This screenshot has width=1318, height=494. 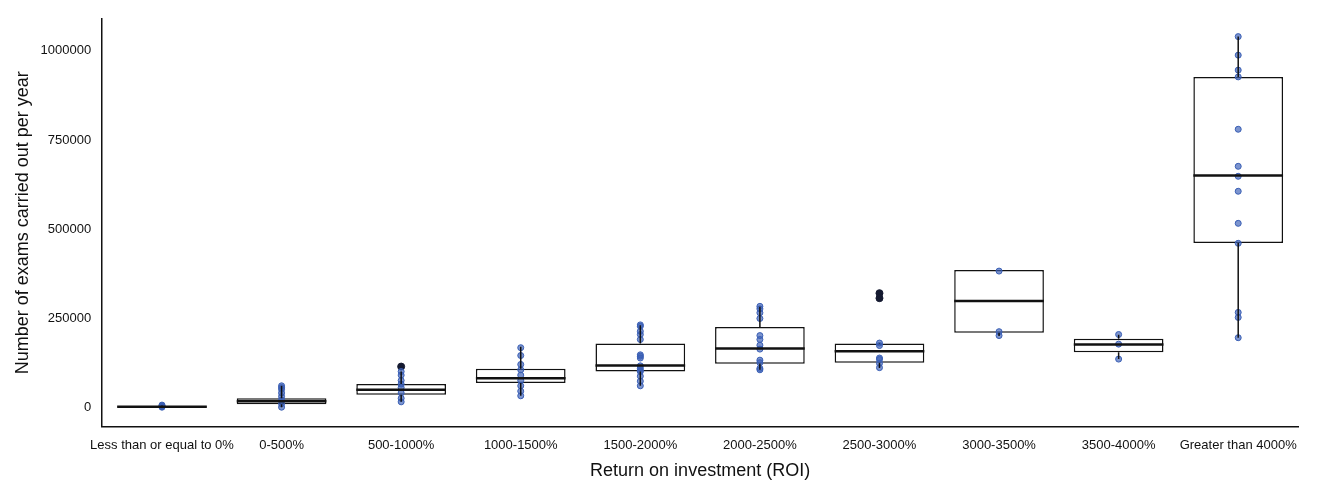 What do you see at coordinates (999, 445) in the screenshot?
I see `x-tick-label: 3000-3500%` at bounding box center [999, 445].